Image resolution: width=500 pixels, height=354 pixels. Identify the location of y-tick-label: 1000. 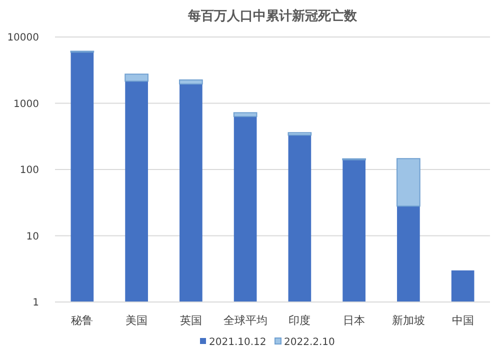
(26, 104).